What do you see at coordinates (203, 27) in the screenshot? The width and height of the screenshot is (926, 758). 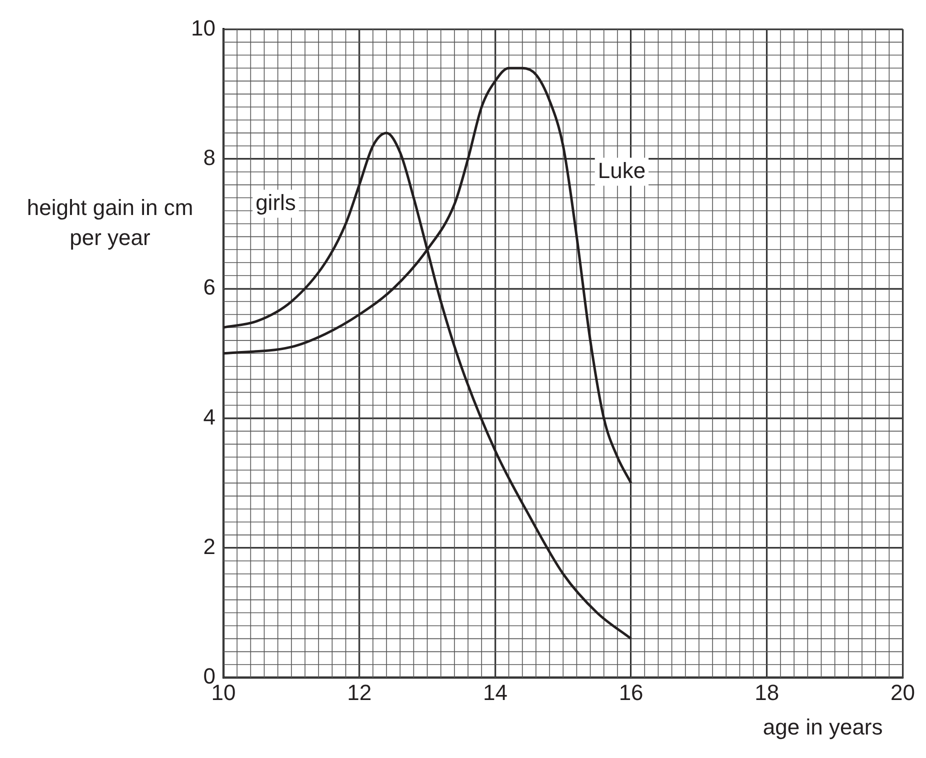 I see `y-tick-label: 10` at bounding box center [203, 27].